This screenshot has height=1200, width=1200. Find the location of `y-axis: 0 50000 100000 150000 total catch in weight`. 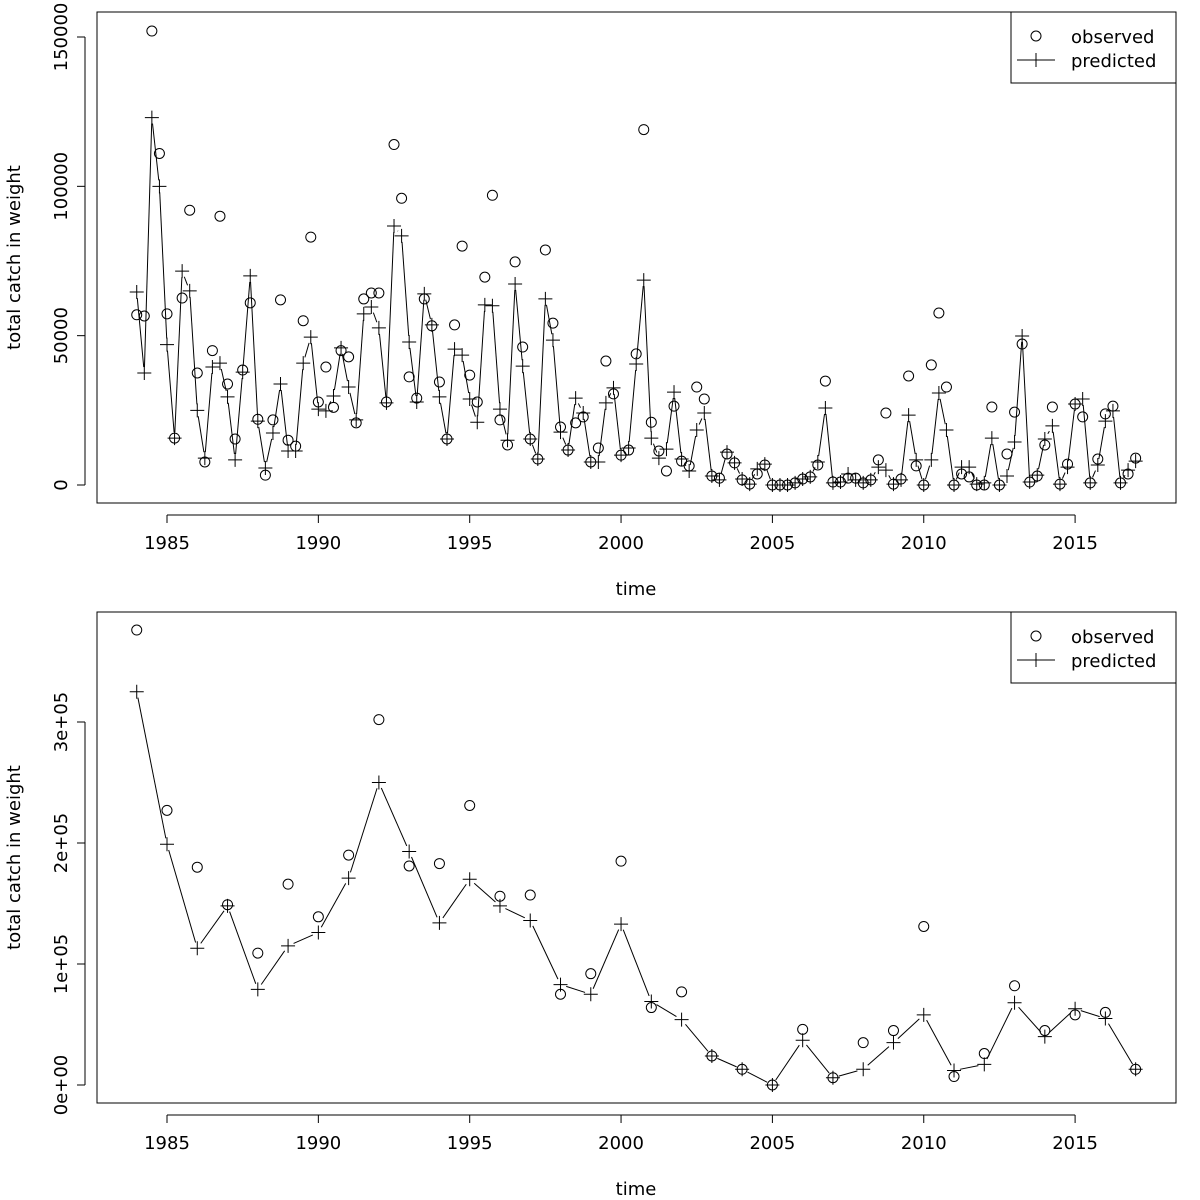

y-axis: 0 50000 100000 150000 total catch in weight is located at coordinates (45, 247).